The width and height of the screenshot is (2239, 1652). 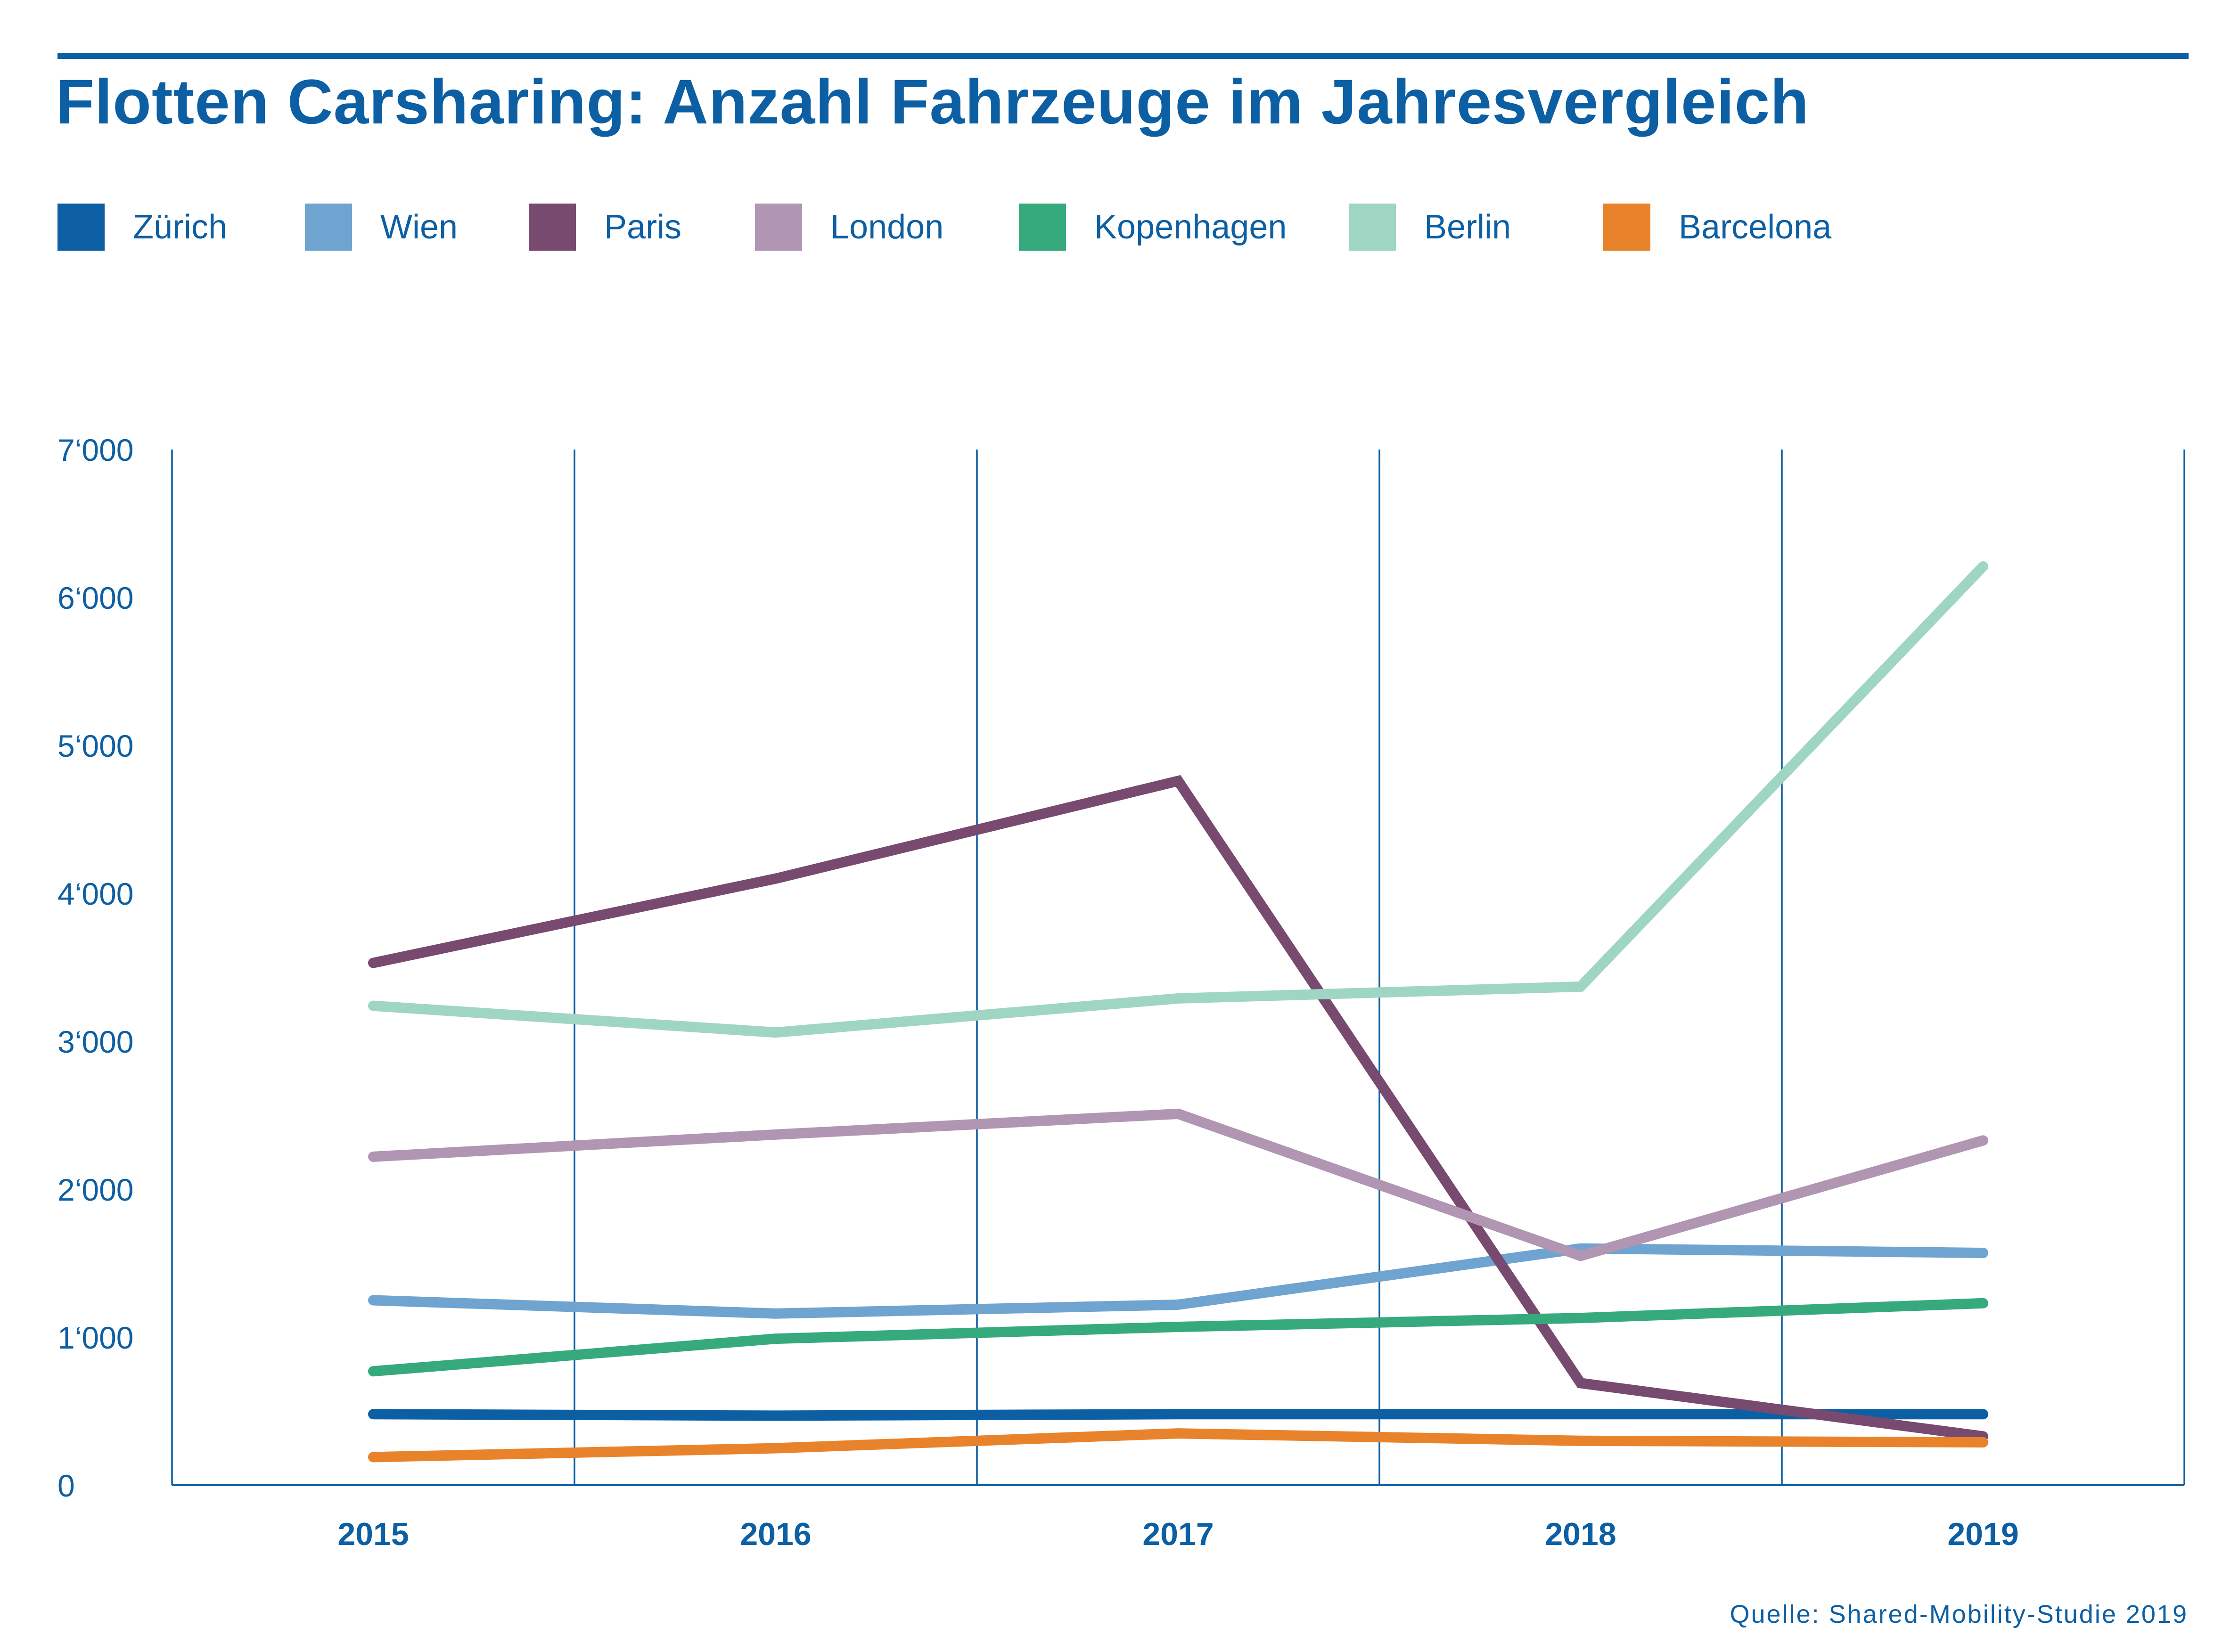 I want to click on y-tick-label: 5‘000, so click(x=95, y=746).